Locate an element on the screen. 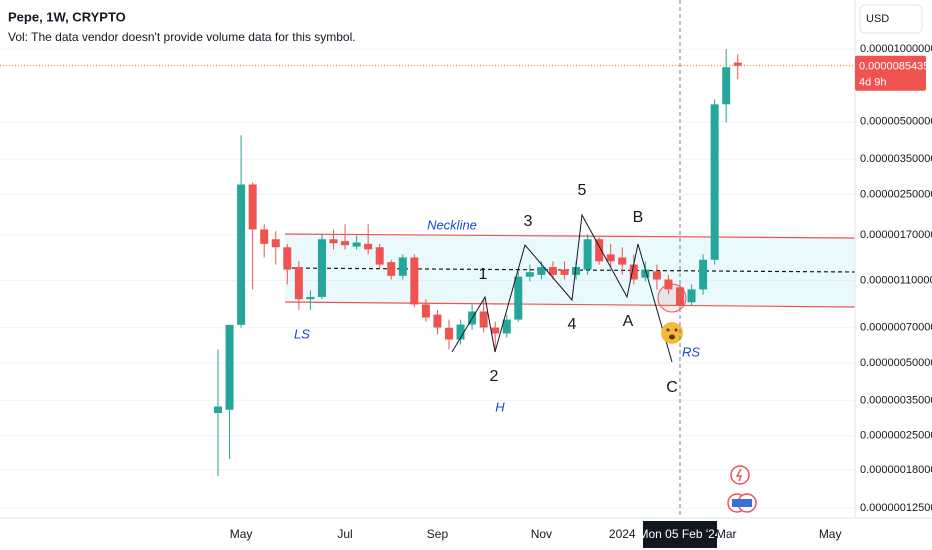  y-tick-label: 0.00000012500 is located at coordinates (896, 508).